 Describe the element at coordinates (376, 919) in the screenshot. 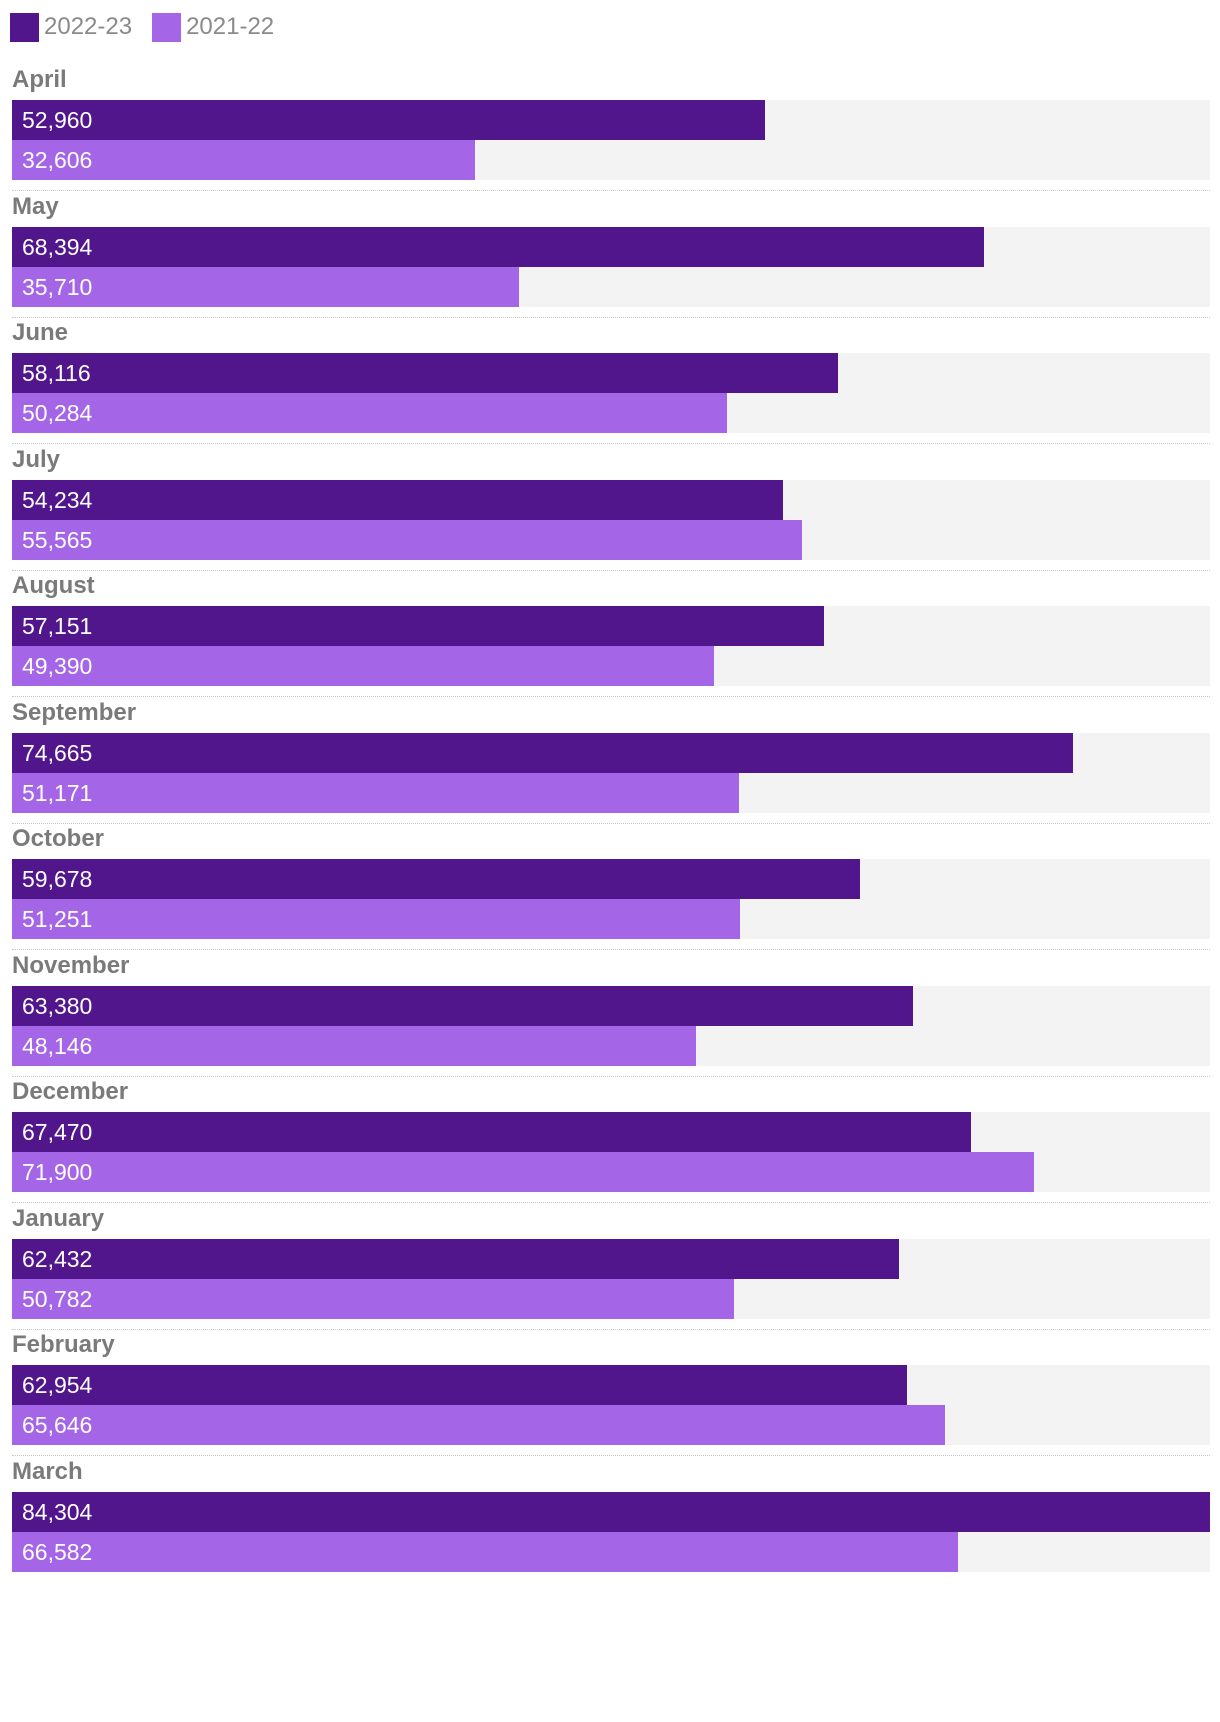

I see `bar-2021-22: 51,251` at that location.